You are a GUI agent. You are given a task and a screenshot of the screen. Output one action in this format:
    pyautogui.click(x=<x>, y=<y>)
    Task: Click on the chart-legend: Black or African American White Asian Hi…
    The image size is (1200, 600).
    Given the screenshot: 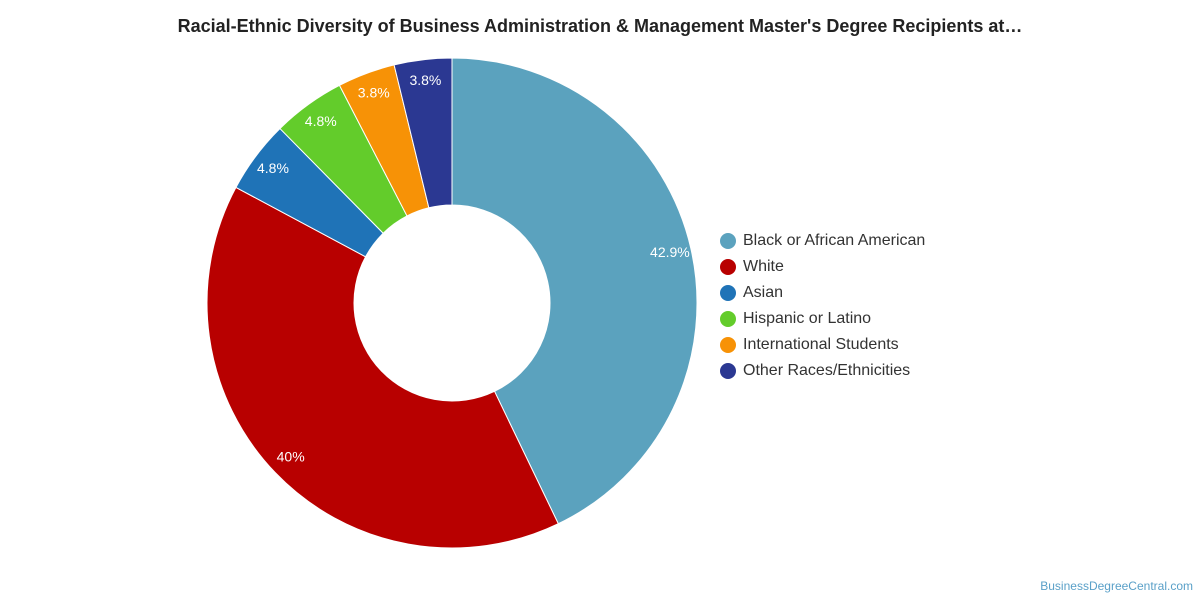 What is the action you would take?
    pyautogui.click(x=822, y=306)
    